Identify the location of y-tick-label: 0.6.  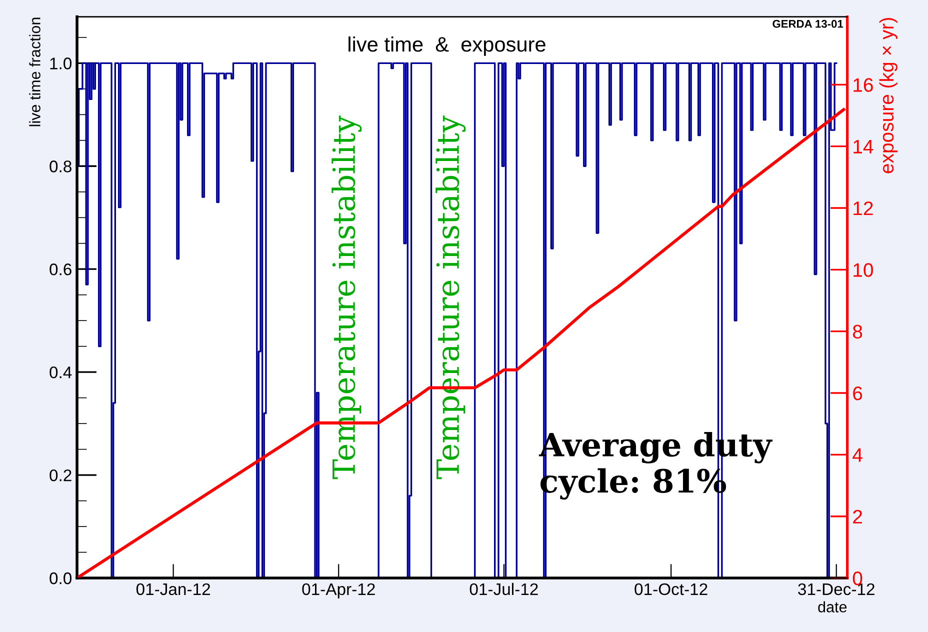
(61, 270).